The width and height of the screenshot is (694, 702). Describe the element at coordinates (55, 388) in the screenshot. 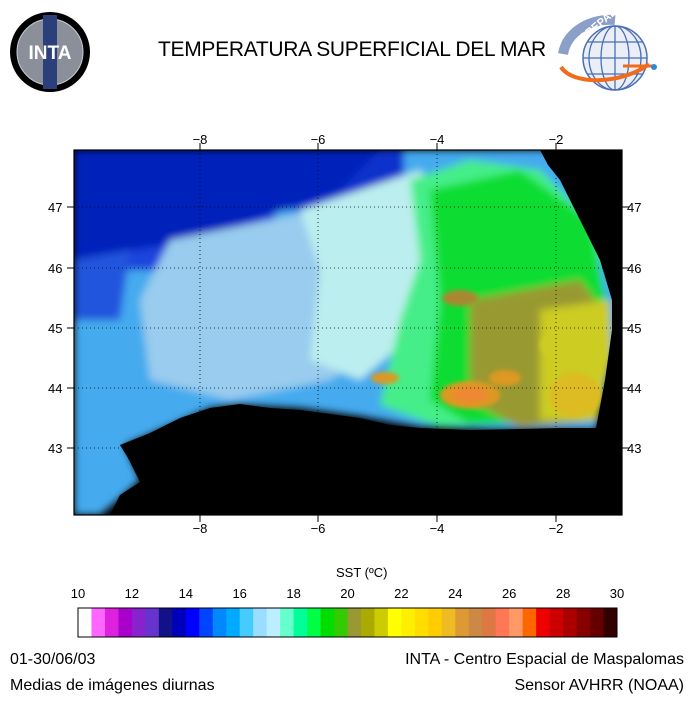

I see `lat-label-left: 44` at that location.